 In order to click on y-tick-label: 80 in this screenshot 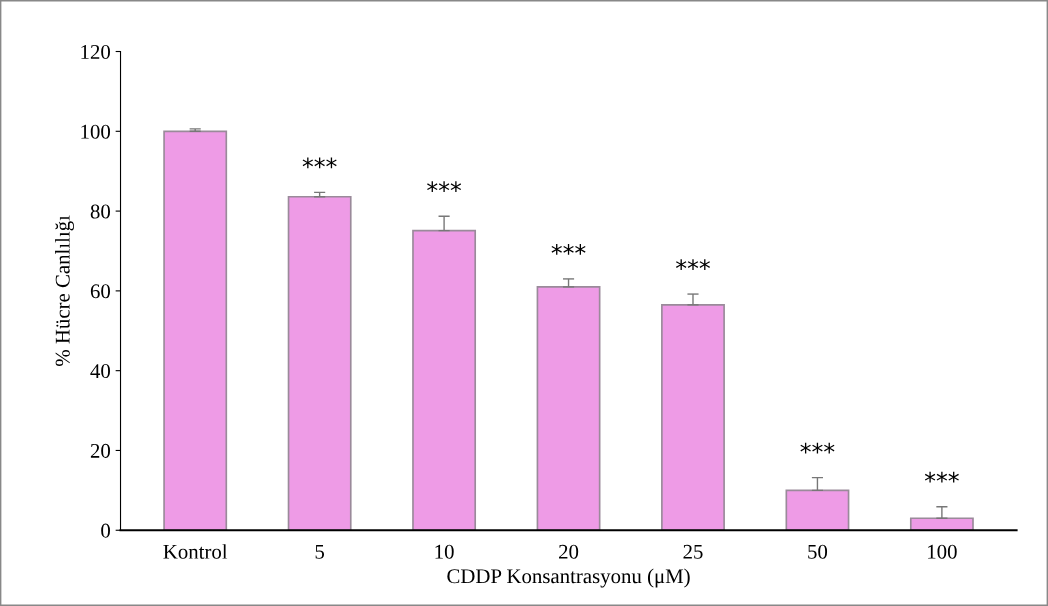, I will do `click(100, 211)`.